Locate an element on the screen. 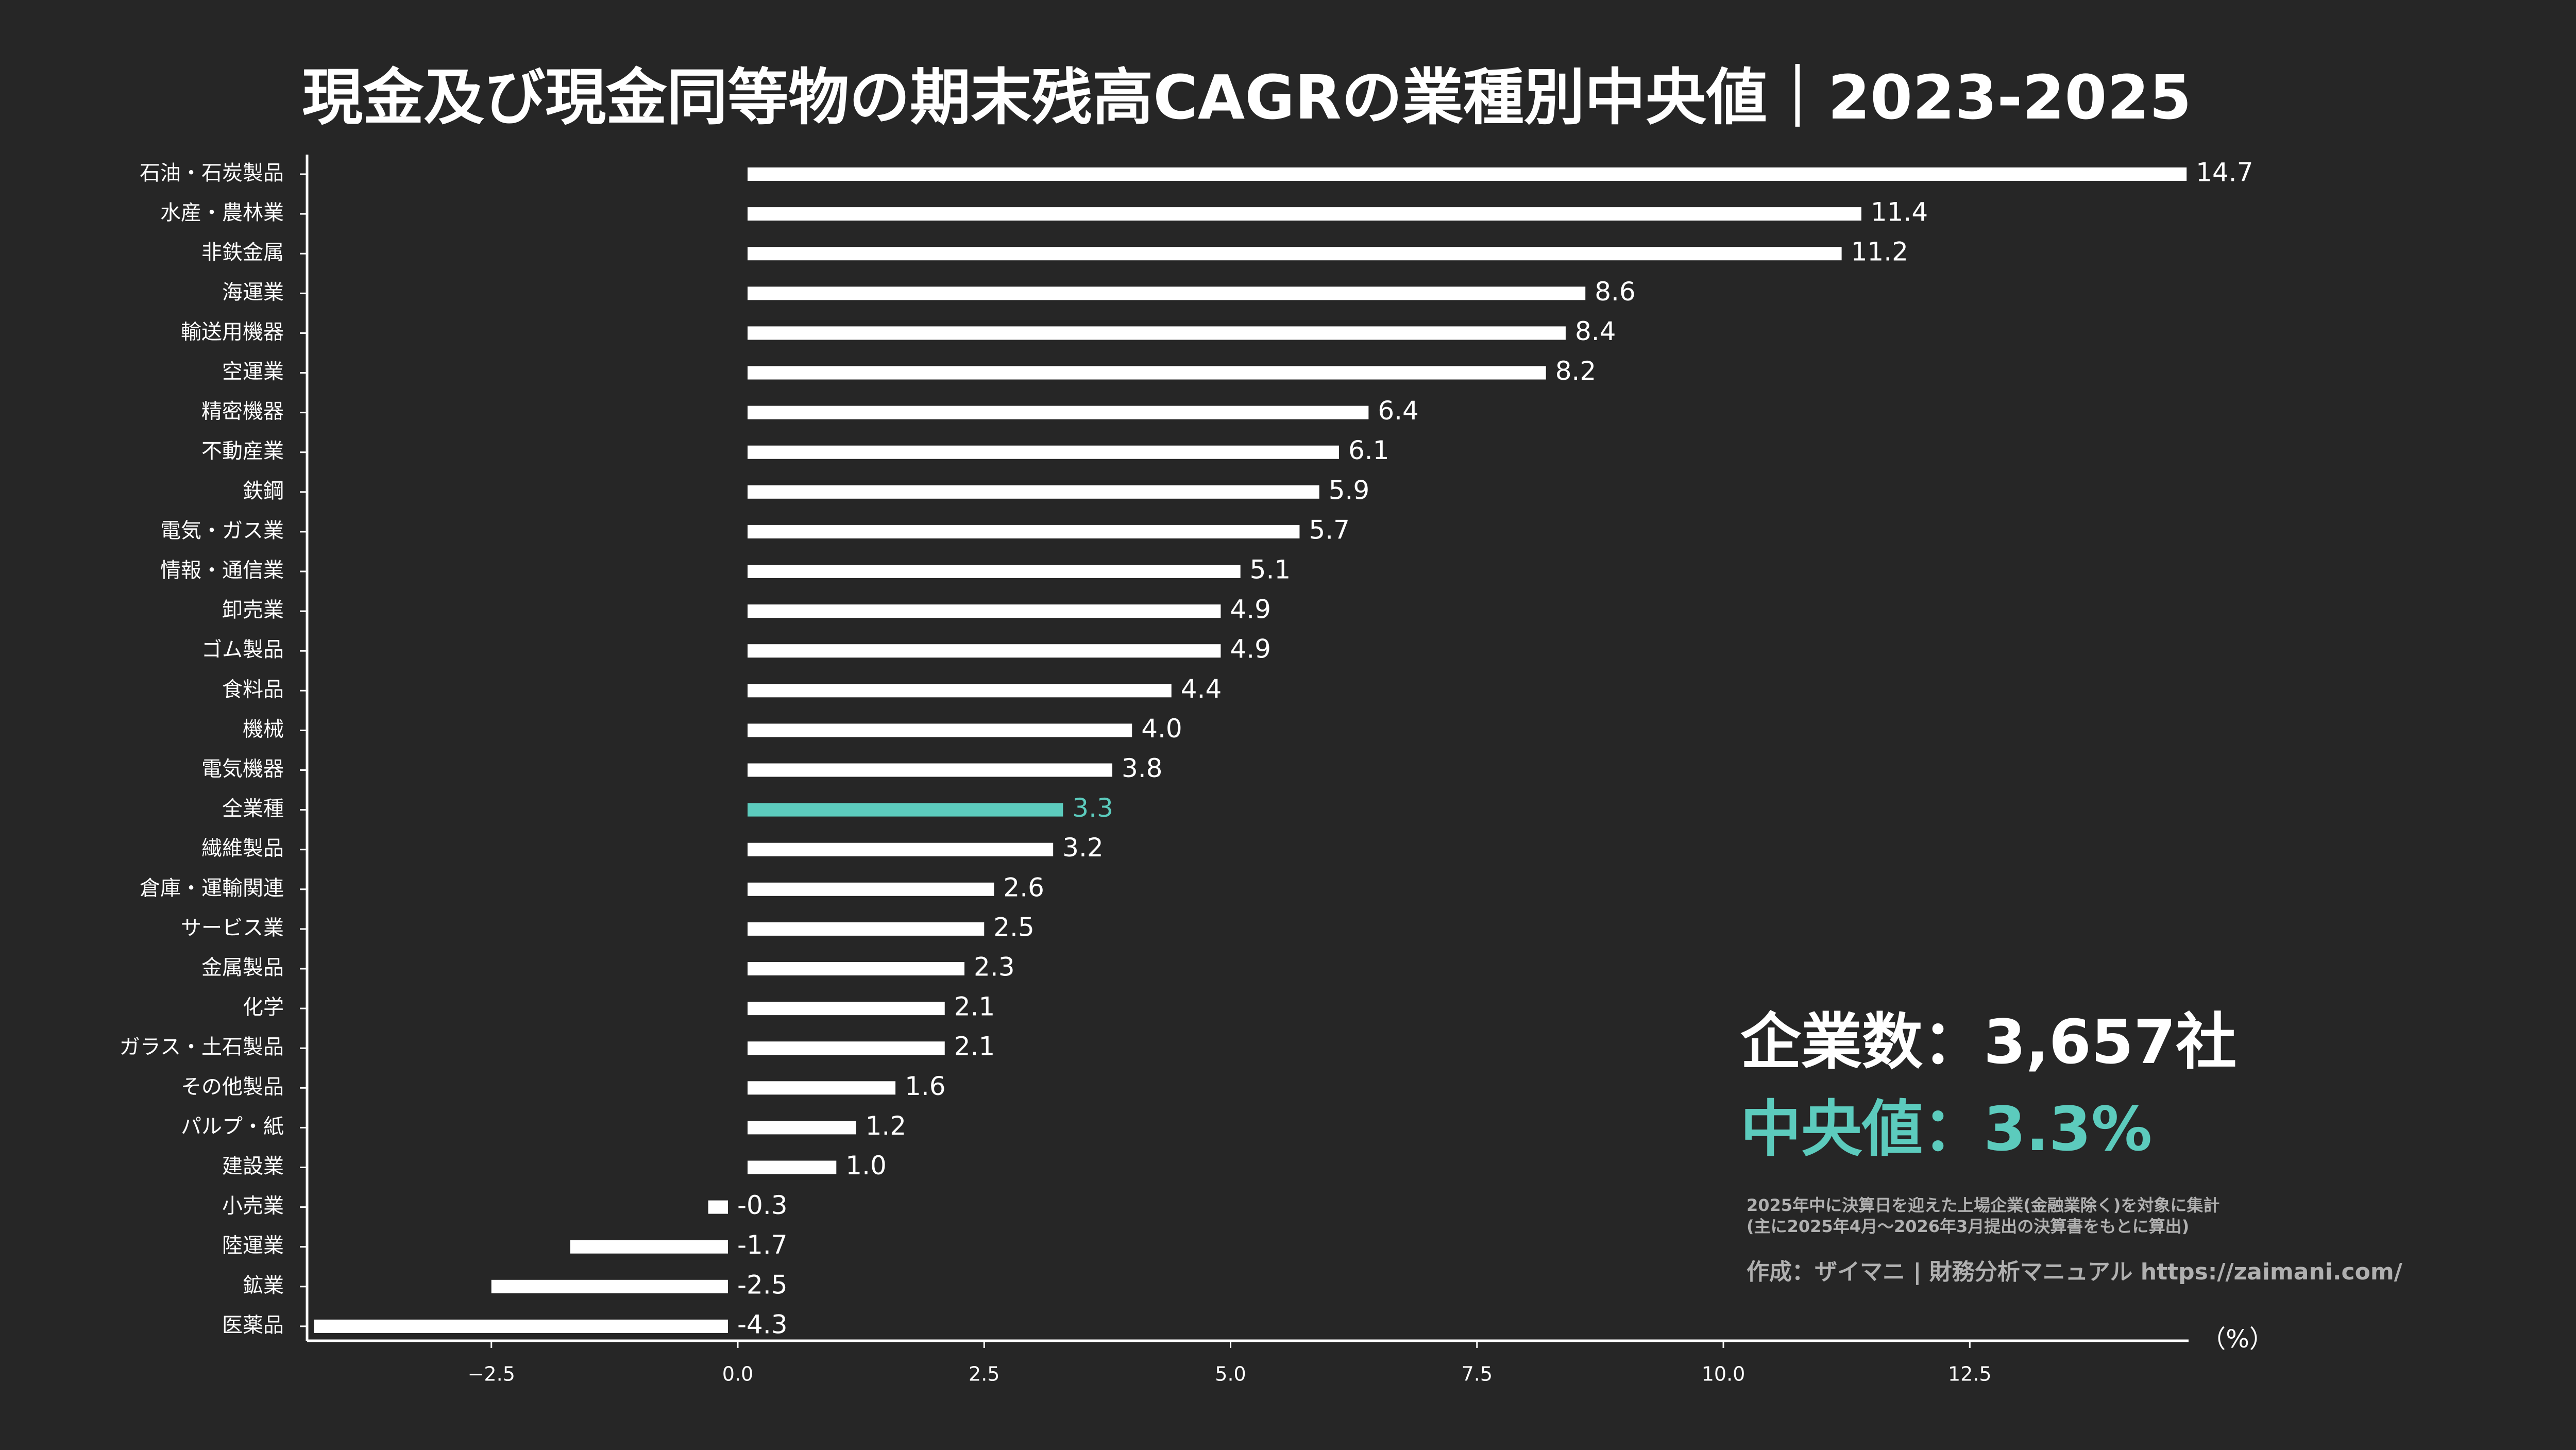 The width and height of the screenshot is (2576, 1450). value-label: 6.4 is located at coordinates (1398, 411).